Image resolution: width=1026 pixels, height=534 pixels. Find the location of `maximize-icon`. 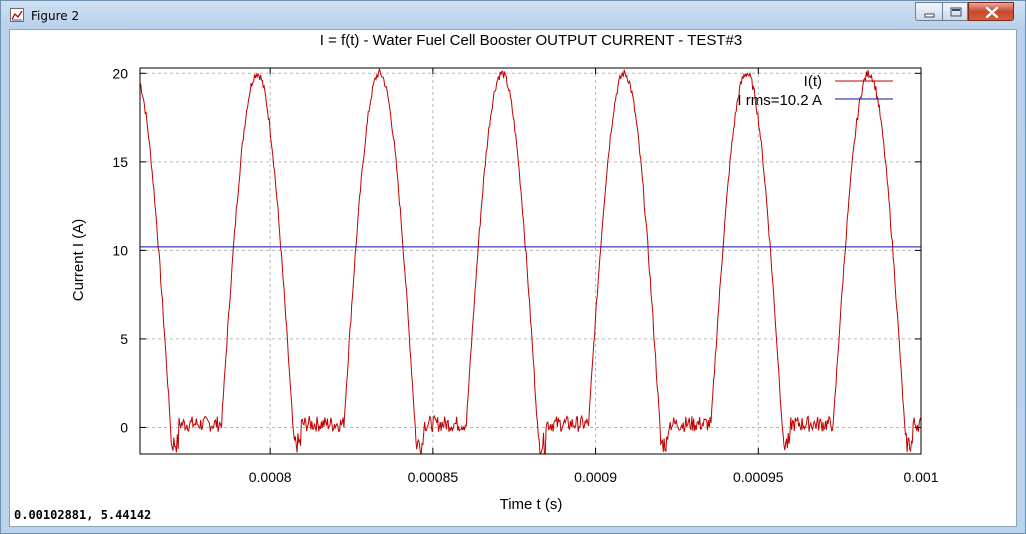

maximize-icon is located at coordinates (956, 12).